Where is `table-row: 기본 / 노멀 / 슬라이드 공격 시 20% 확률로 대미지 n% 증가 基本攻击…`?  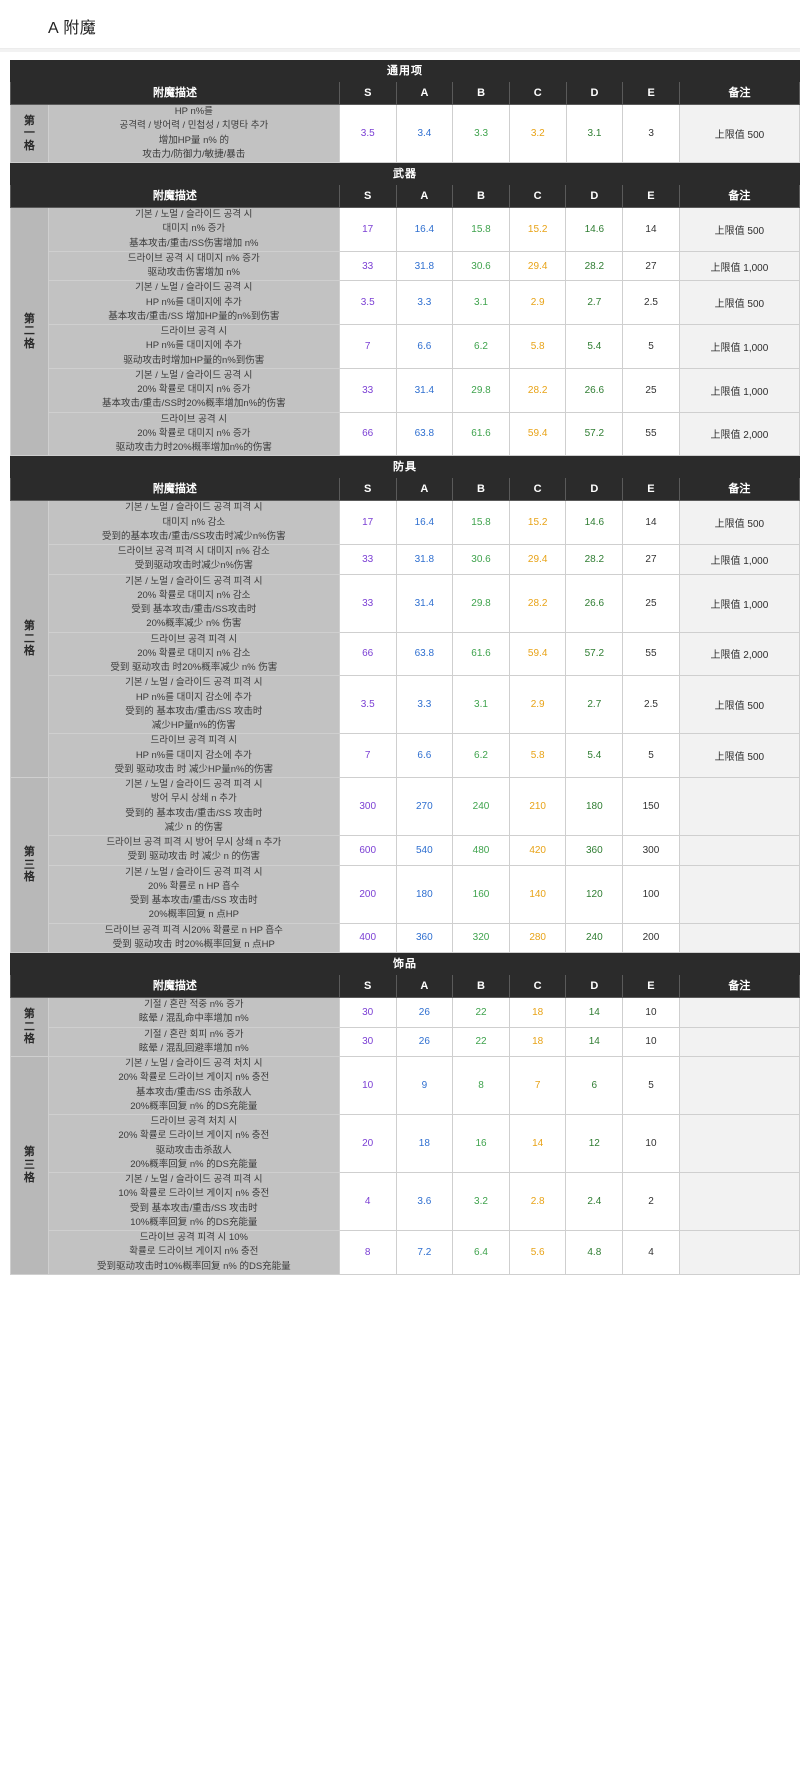 table-row: 기본 / 노멀 / 슬라이드 공격 시 20% 확률로 대미지 n% 증가 基本攻击… is located at coordinates (405, 390).